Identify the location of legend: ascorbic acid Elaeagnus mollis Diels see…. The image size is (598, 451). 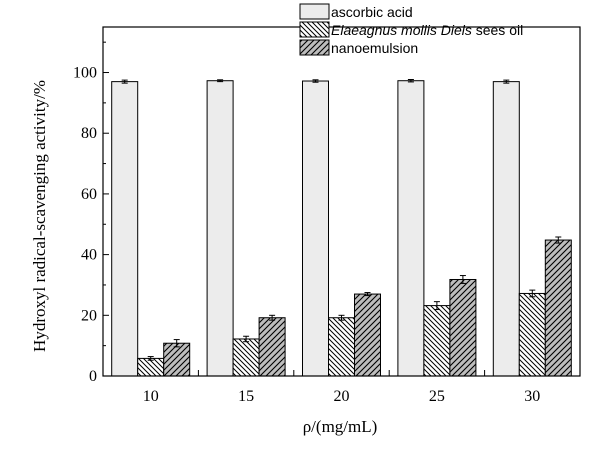
(411, 29).